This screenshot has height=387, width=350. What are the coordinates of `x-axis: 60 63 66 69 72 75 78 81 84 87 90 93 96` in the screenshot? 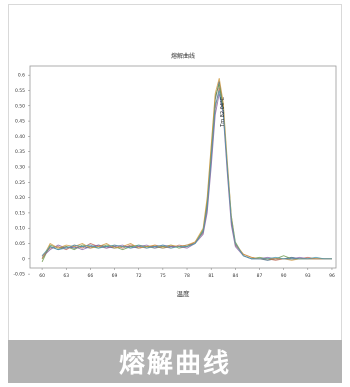 It's located at (187, 273).